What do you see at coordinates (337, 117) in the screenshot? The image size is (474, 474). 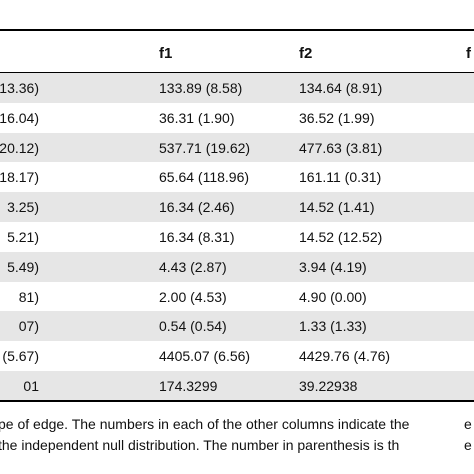 I see `cell-f2: 36.52 (1.99)` at bounding box center [337, 117].